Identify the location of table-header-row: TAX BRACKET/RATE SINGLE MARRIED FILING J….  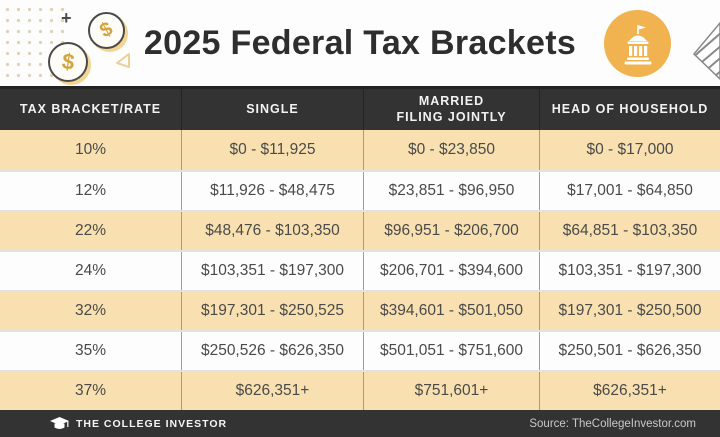
(360, 108).